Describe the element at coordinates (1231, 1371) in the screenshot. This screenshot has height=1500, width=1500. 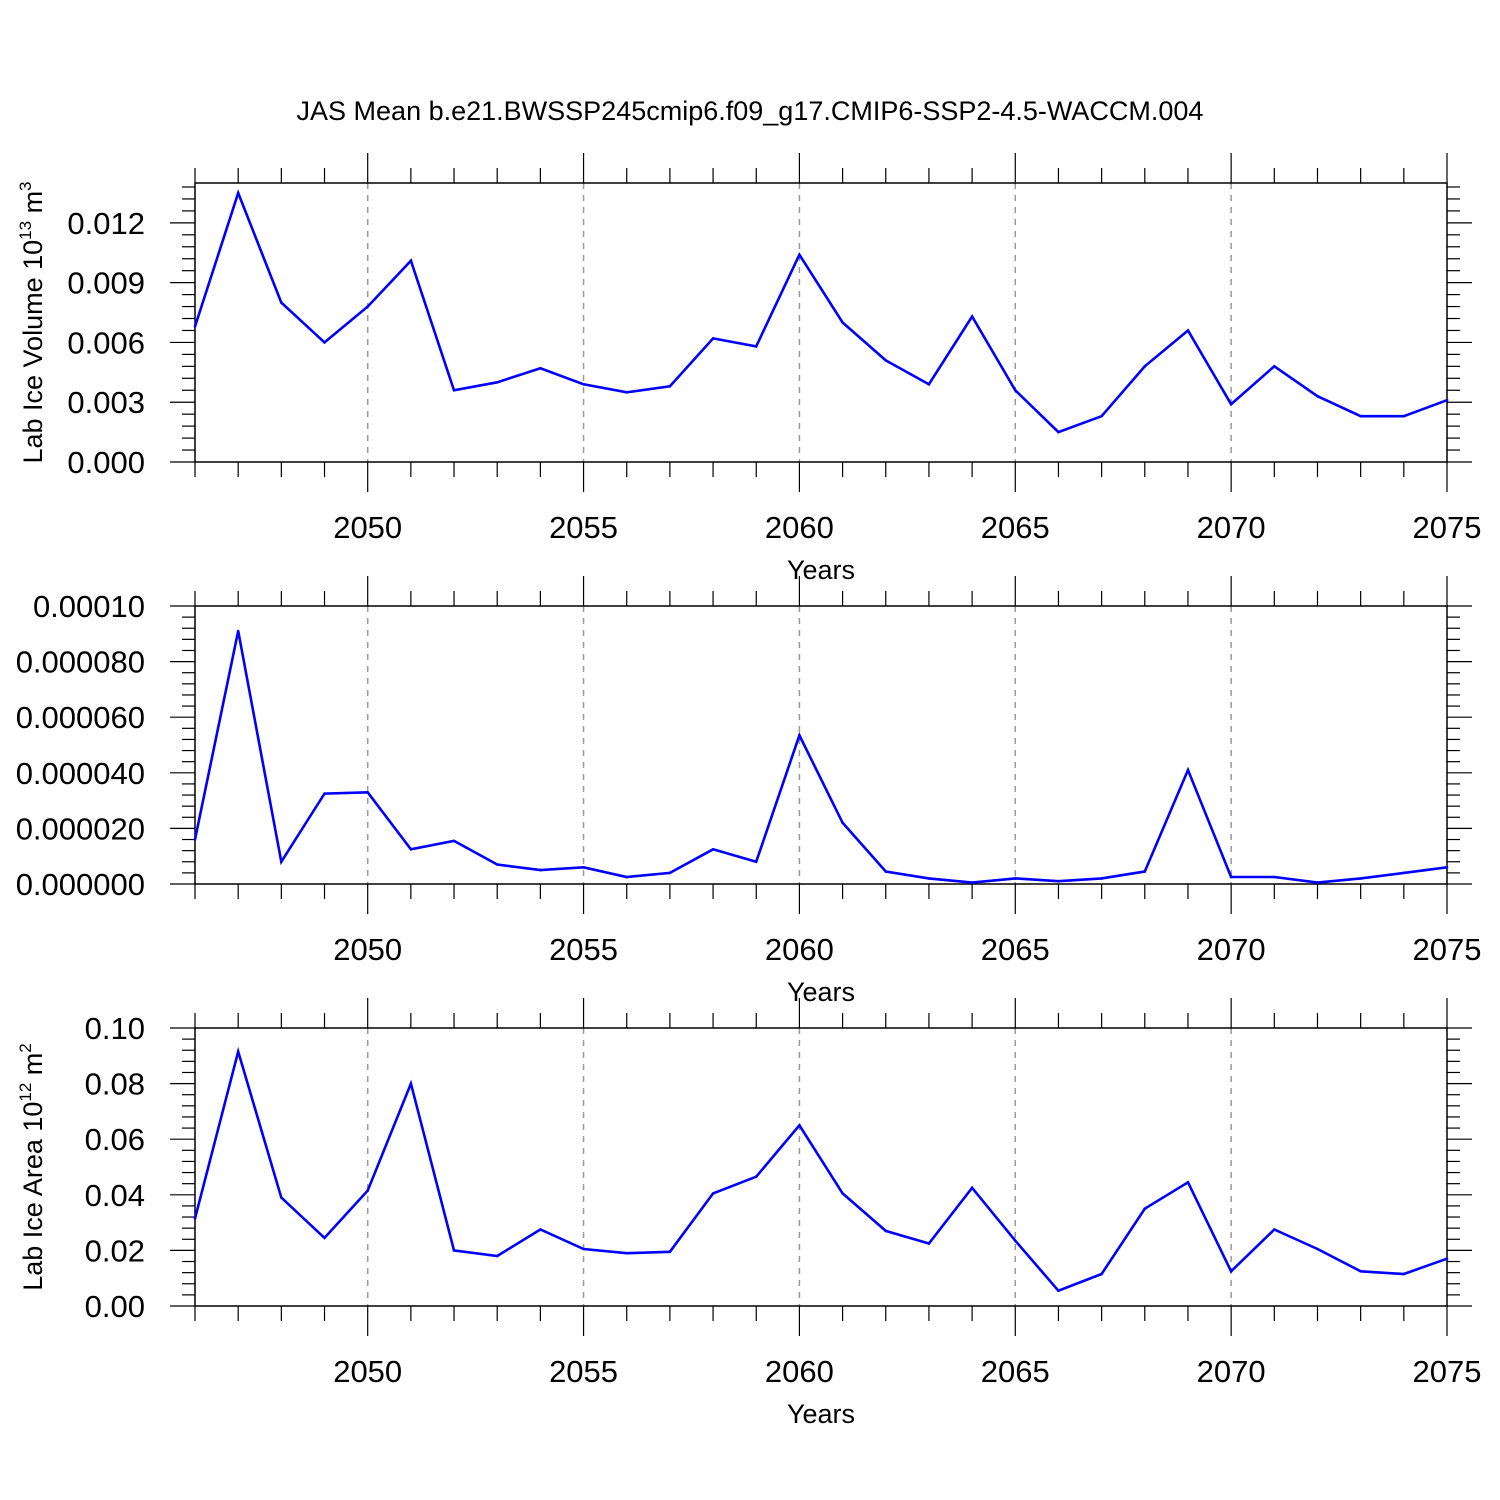
I see `x-tick-label: 2070` at that location.